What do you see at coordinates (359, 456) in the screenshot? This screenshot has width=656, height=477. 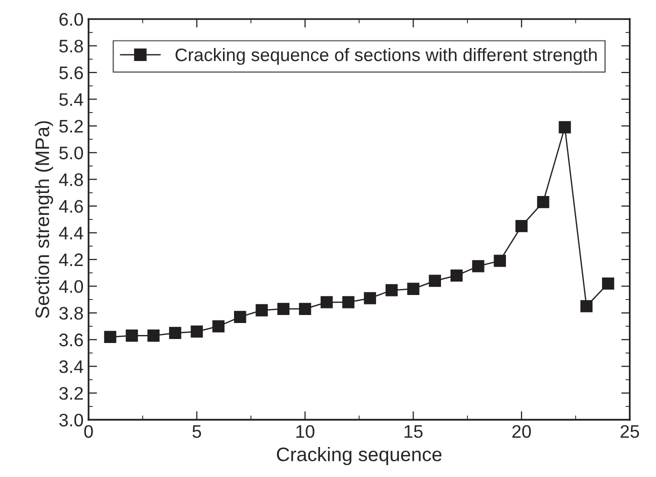 I see `x-axis-title: Cracking sequence` at bounding box center [359, 456].